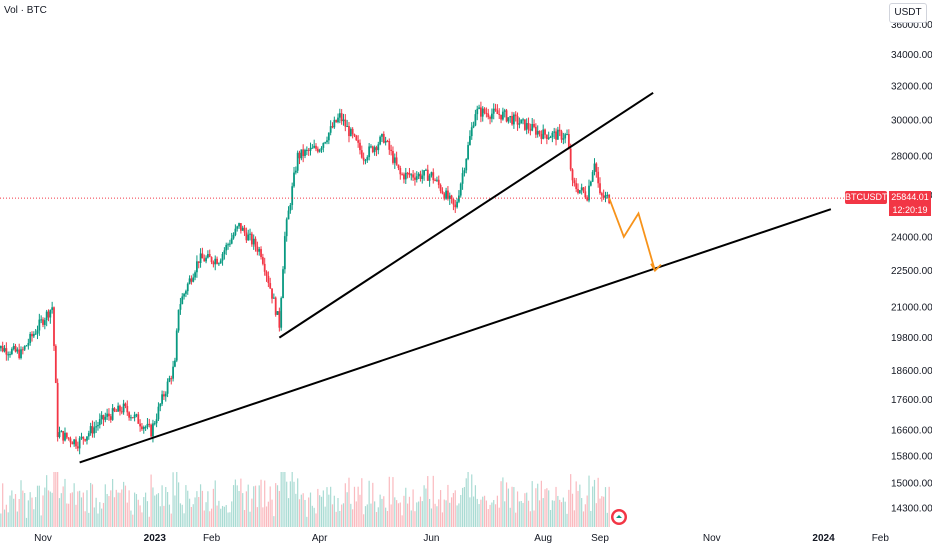 The width and height of the screenshot is (932, 550). I want to click on x-tick-label: Feb, so click(212, 538).